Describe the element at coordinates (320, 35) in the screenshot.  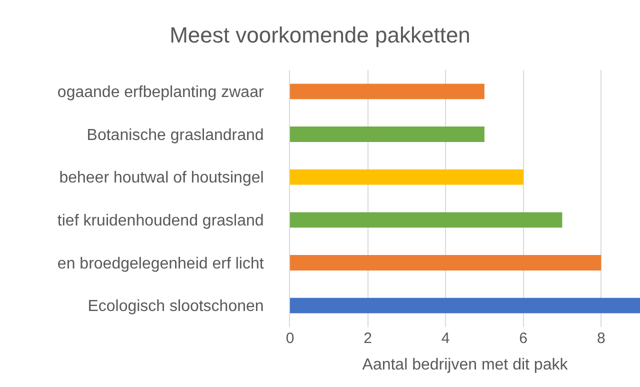
I see `chart-title: Meest voorkomende pakketten` at that location.